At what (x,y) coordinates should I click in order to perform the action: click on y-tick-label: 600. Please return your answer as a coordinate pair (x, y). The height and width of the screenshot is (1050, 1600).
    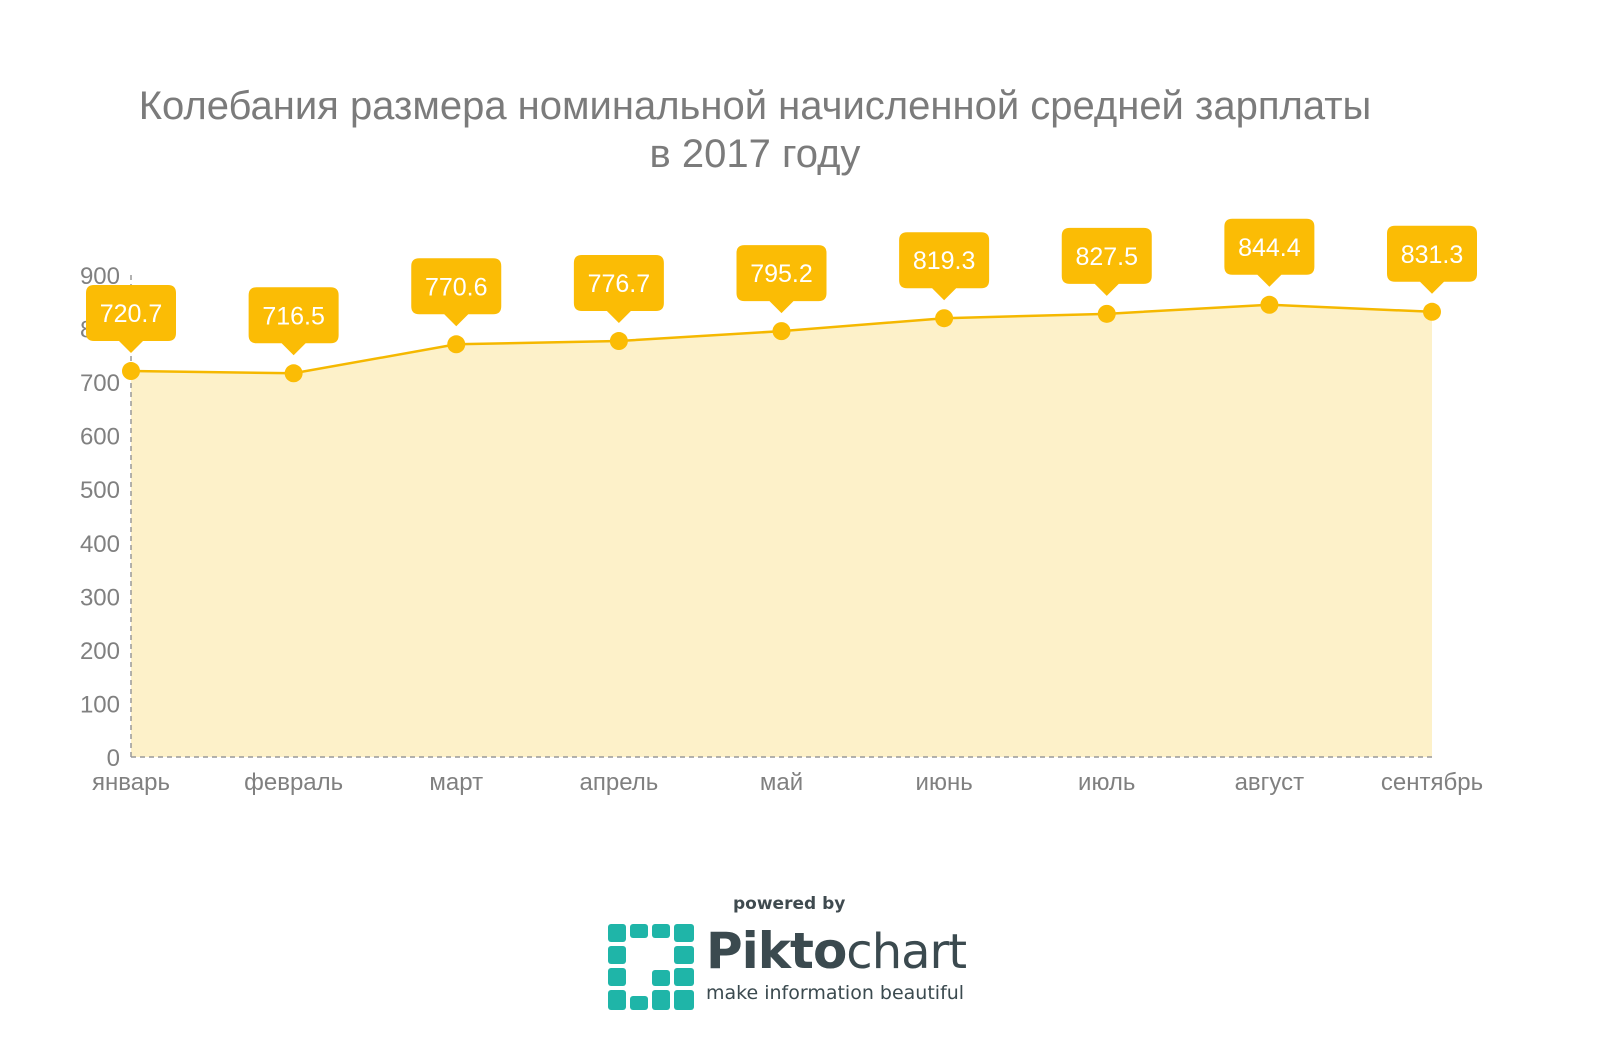
    Looking at the image, I should click on (100, 437).